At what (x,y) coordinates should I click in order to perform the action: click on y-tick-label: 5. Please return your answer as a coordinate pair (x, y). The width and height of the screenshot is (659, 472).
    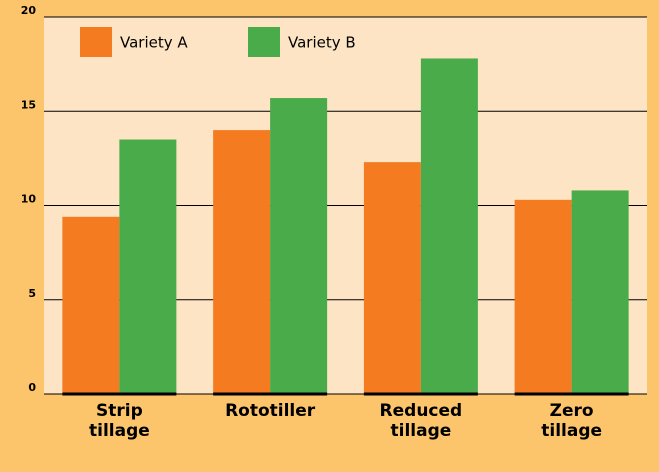
    Looking at the image, I should click on (32, 293).